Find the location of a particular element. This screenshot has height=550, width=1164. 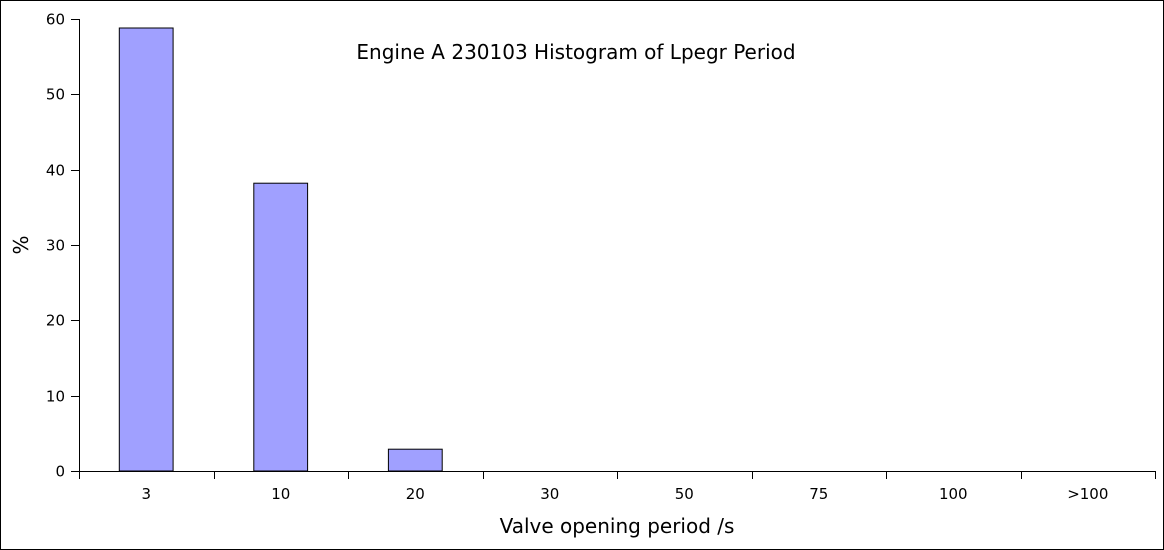

y-ticks-group: 0 10 20 30 40 50 60 is located at coordinates (62, 246).